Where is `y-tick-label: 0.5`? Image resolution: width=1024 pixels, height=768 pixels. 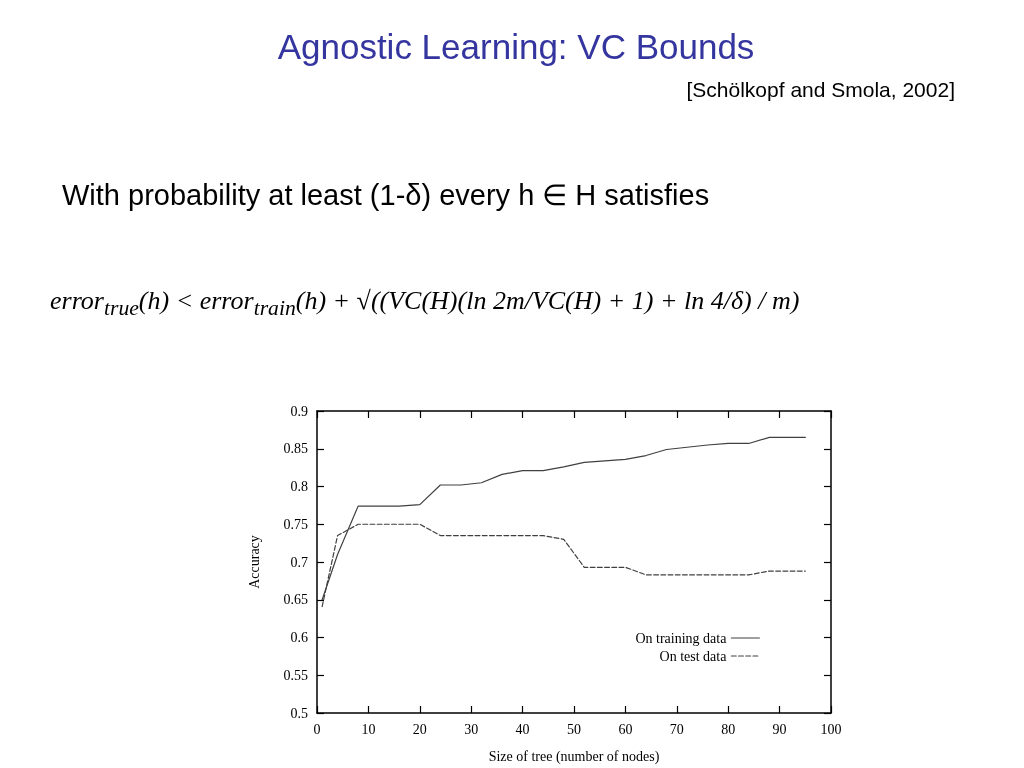
y-tick-label: 0.5 is located at coordinates (299, 713).